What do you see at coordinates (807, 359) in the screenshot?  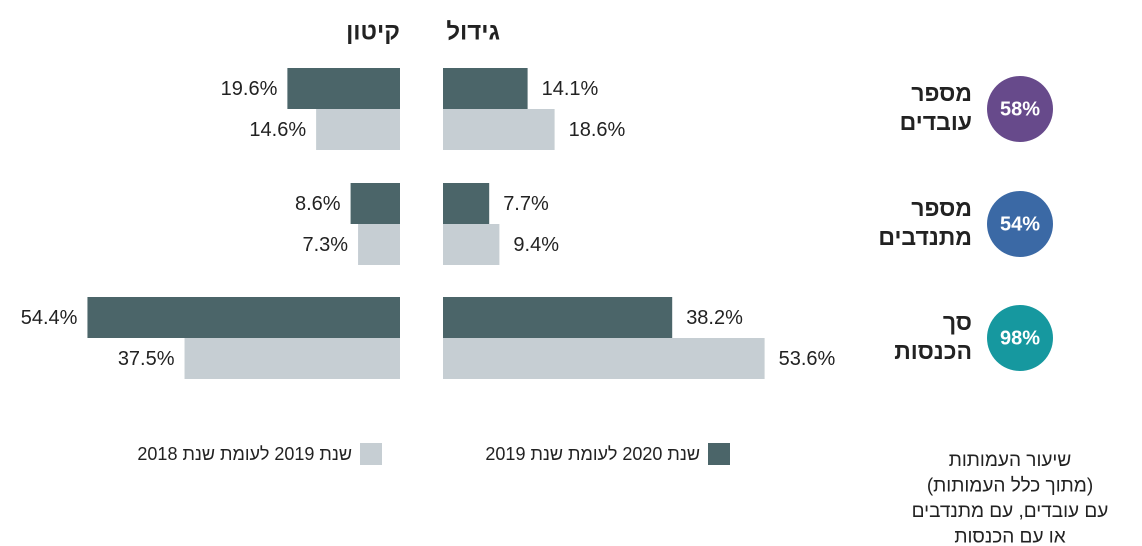 I see `value-label: 53.6%` at bounding box center [807, 359].